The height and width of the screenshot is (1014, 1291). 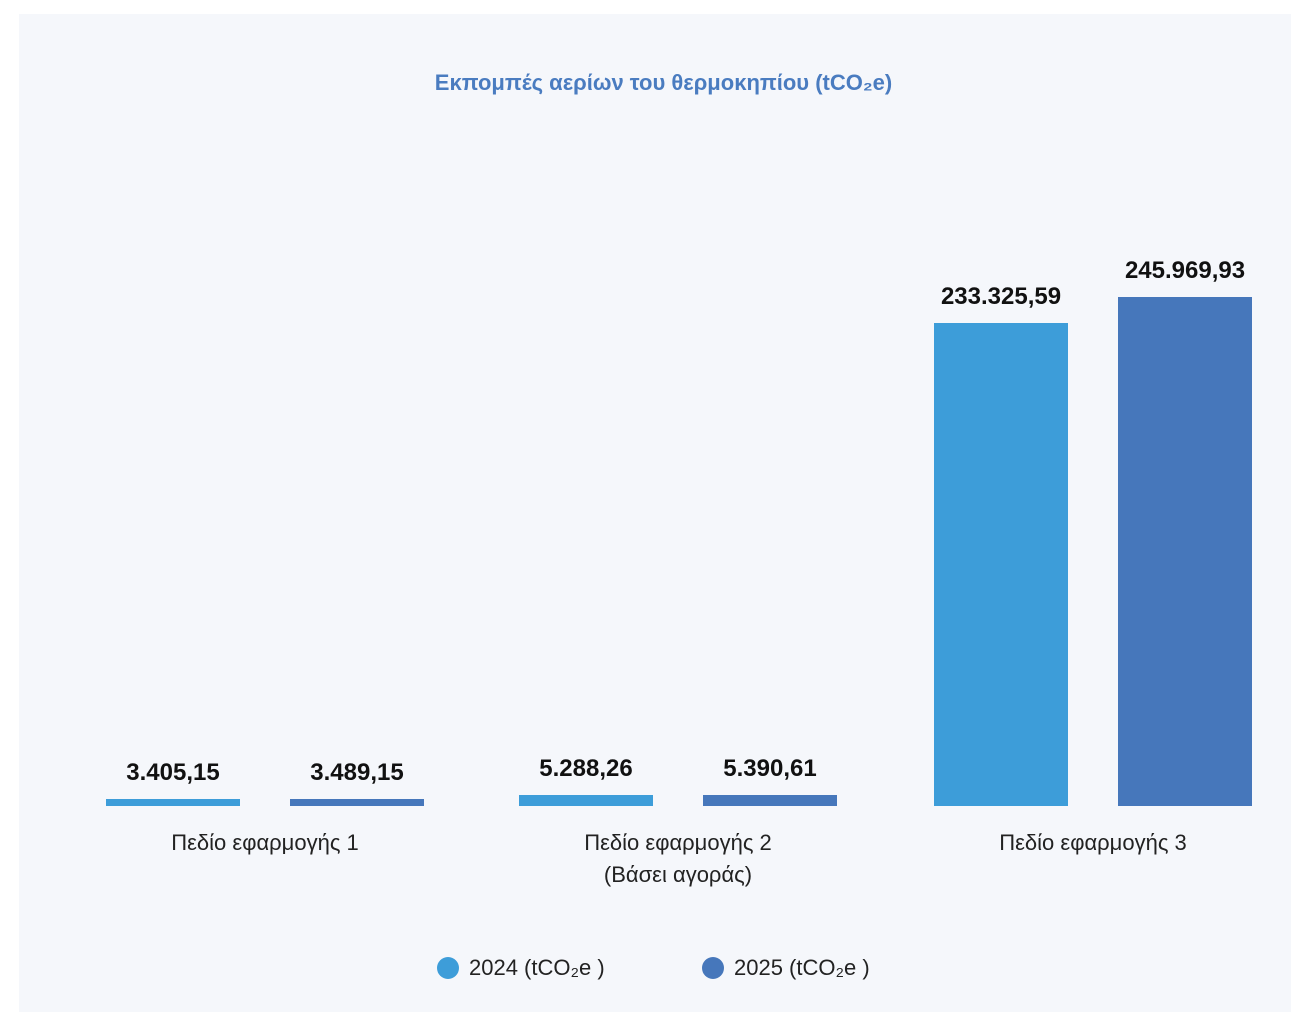 I want to click on legend-label: 2024 (tCO₂e ), so click(x=537, y=967).